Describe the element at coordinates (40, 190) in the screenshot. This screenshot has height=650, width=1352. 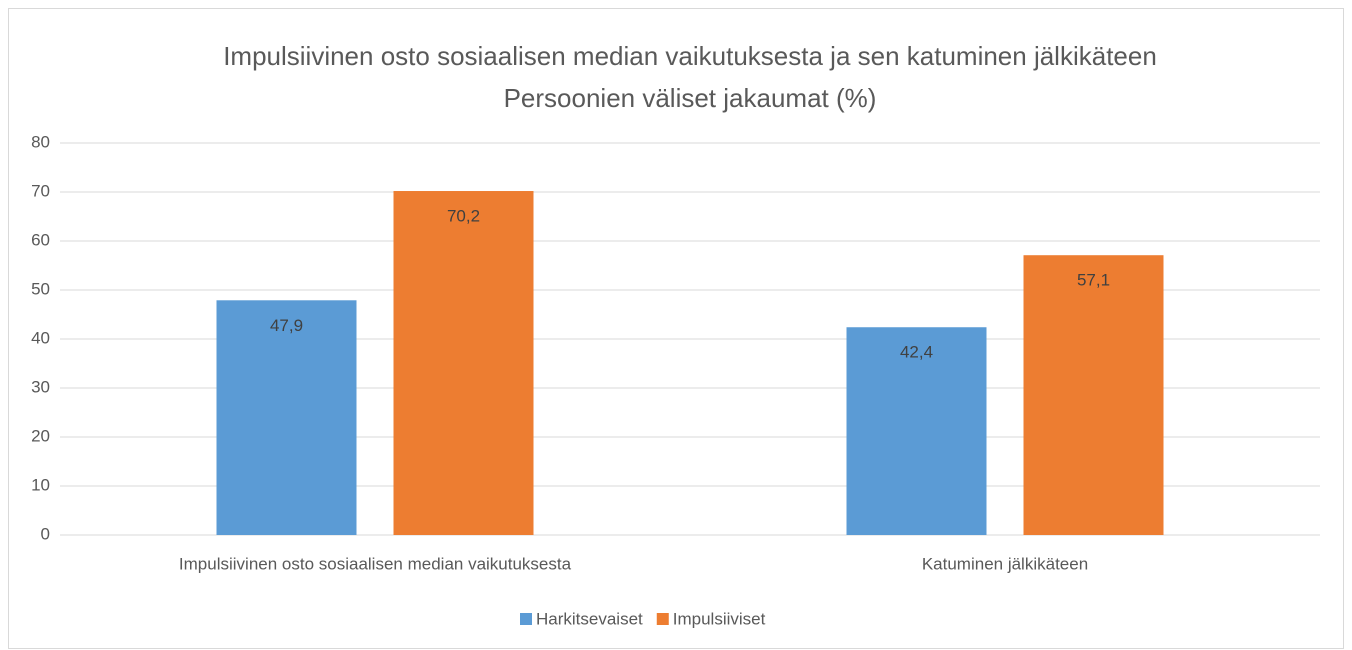
I see `y-tick-label: 70` at that location.